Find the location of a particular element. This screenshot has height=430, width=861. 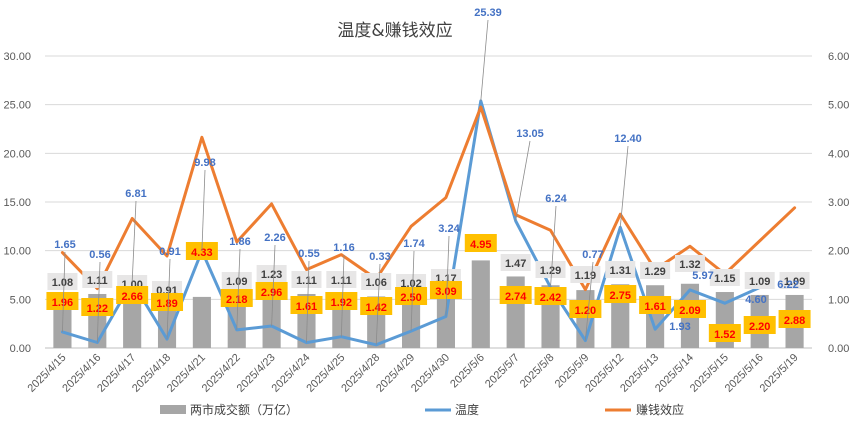

effect-value-label: 1.52 is located at coordinates (724, 335).